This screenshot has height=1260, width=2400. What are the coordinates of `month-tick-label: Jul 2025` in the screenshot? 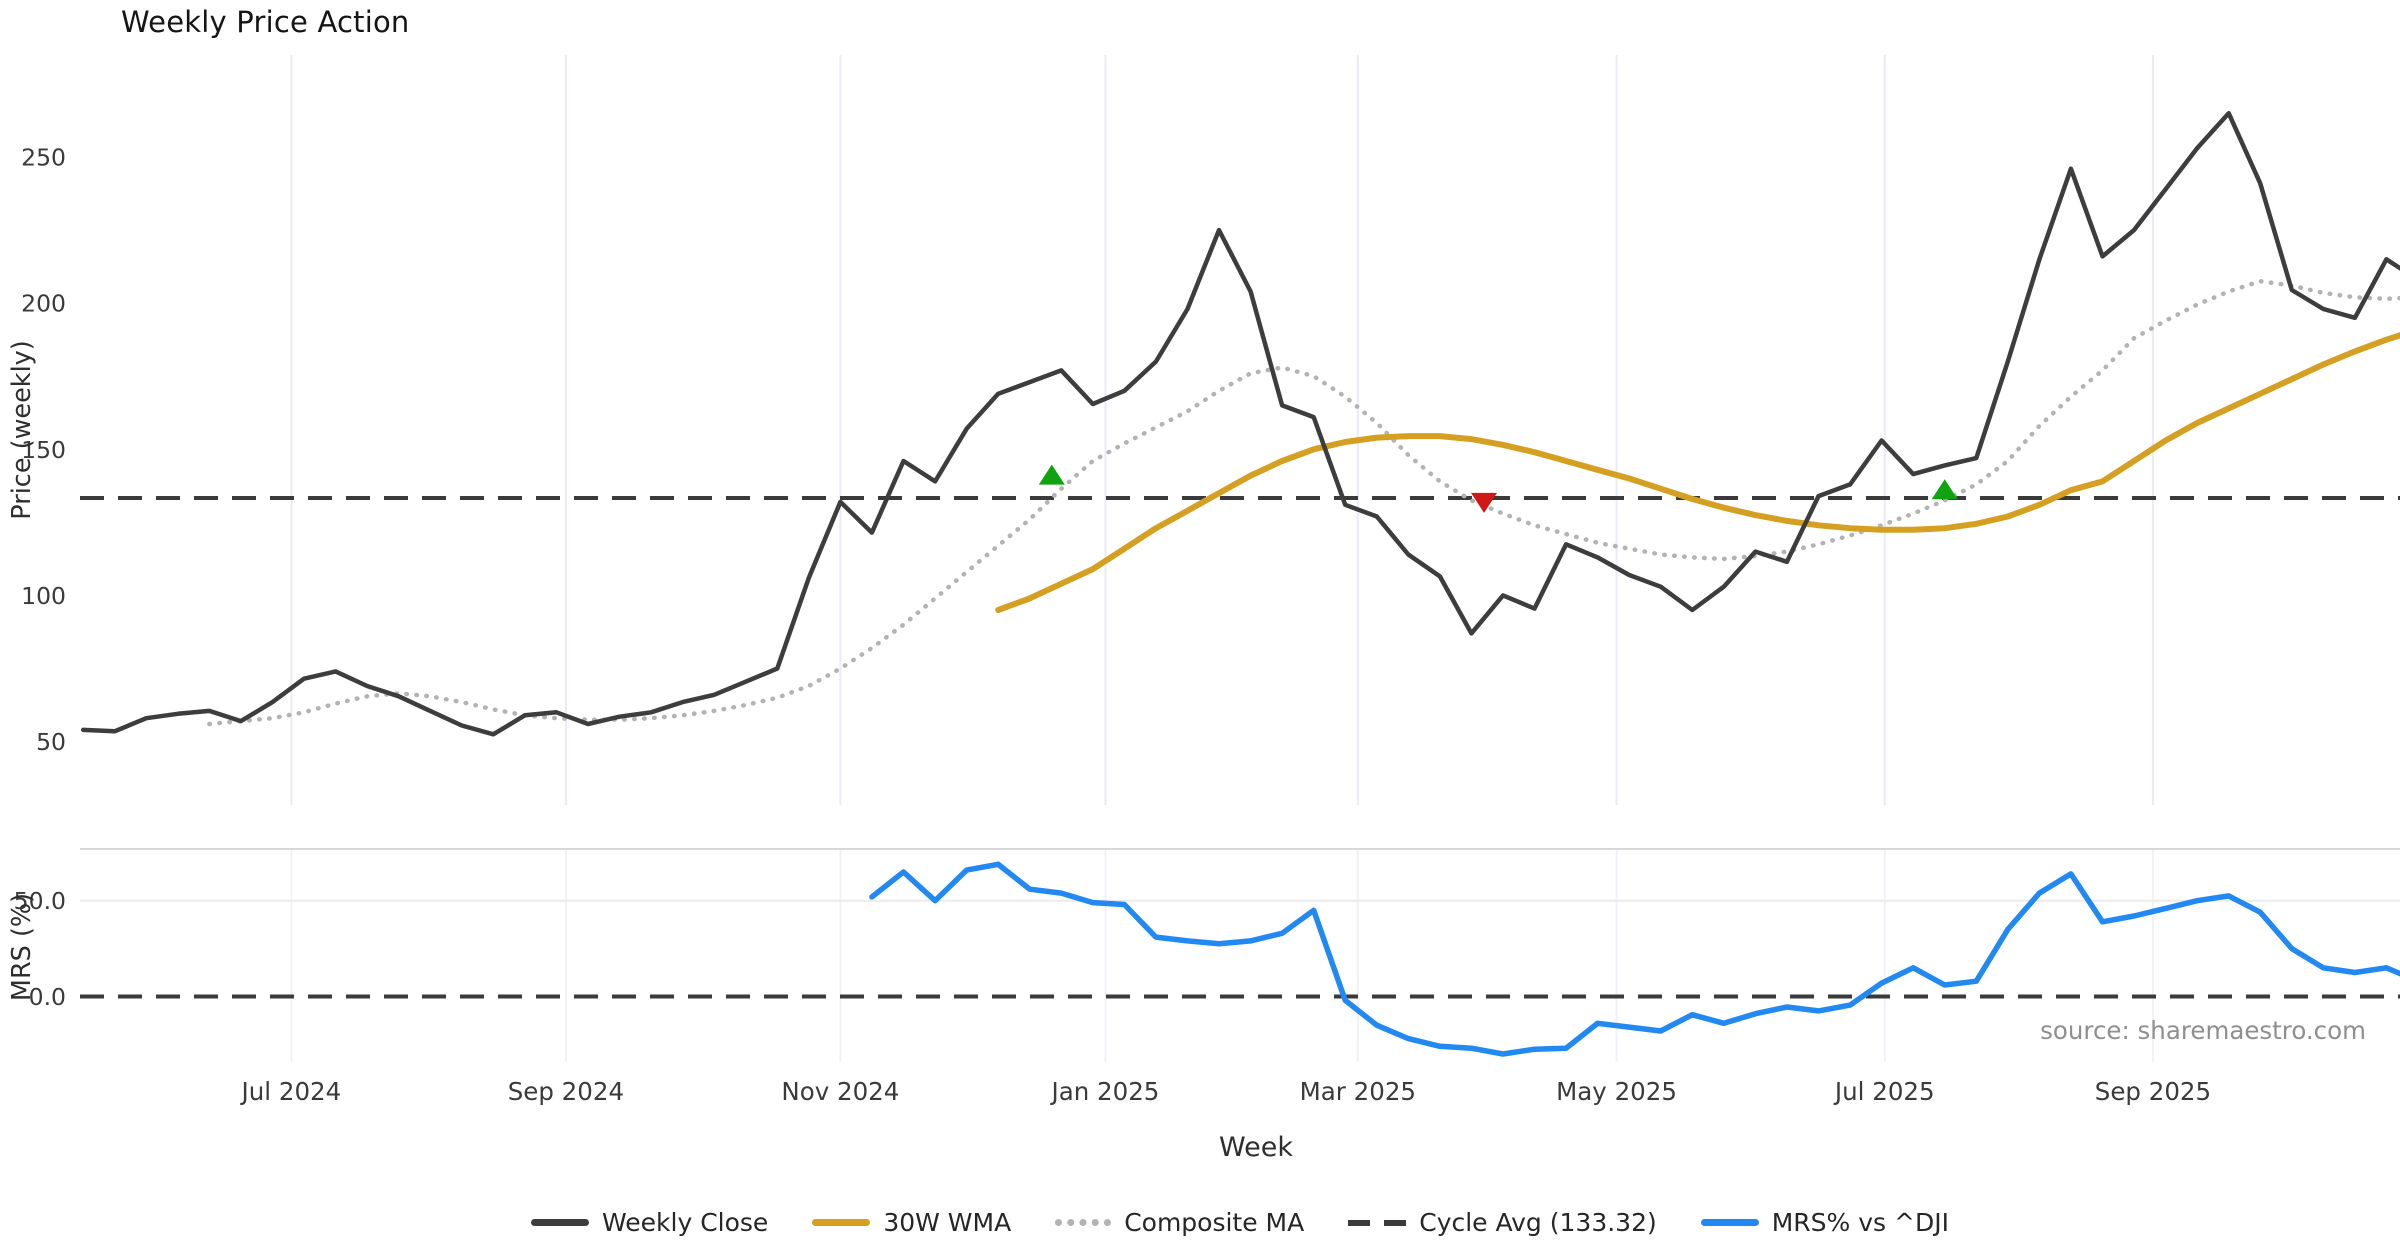 It's located at (1884, 1091).